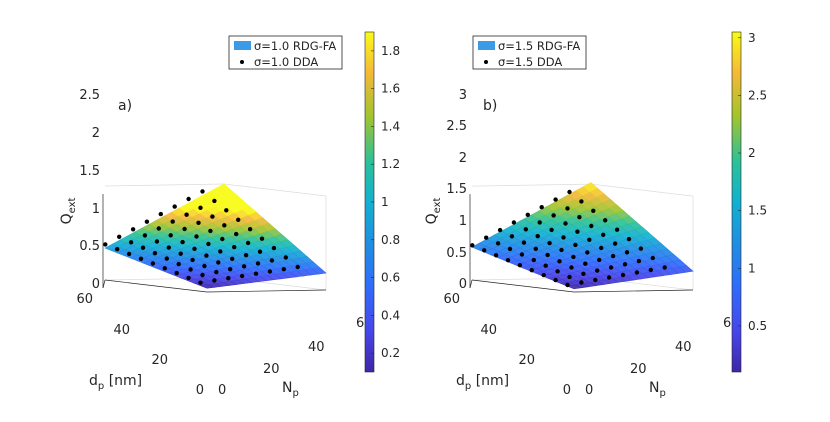  What do you see at coordinates (159, 360) in the screenshot?
I see `y-tick: 20` at bounding box center [159, 360].